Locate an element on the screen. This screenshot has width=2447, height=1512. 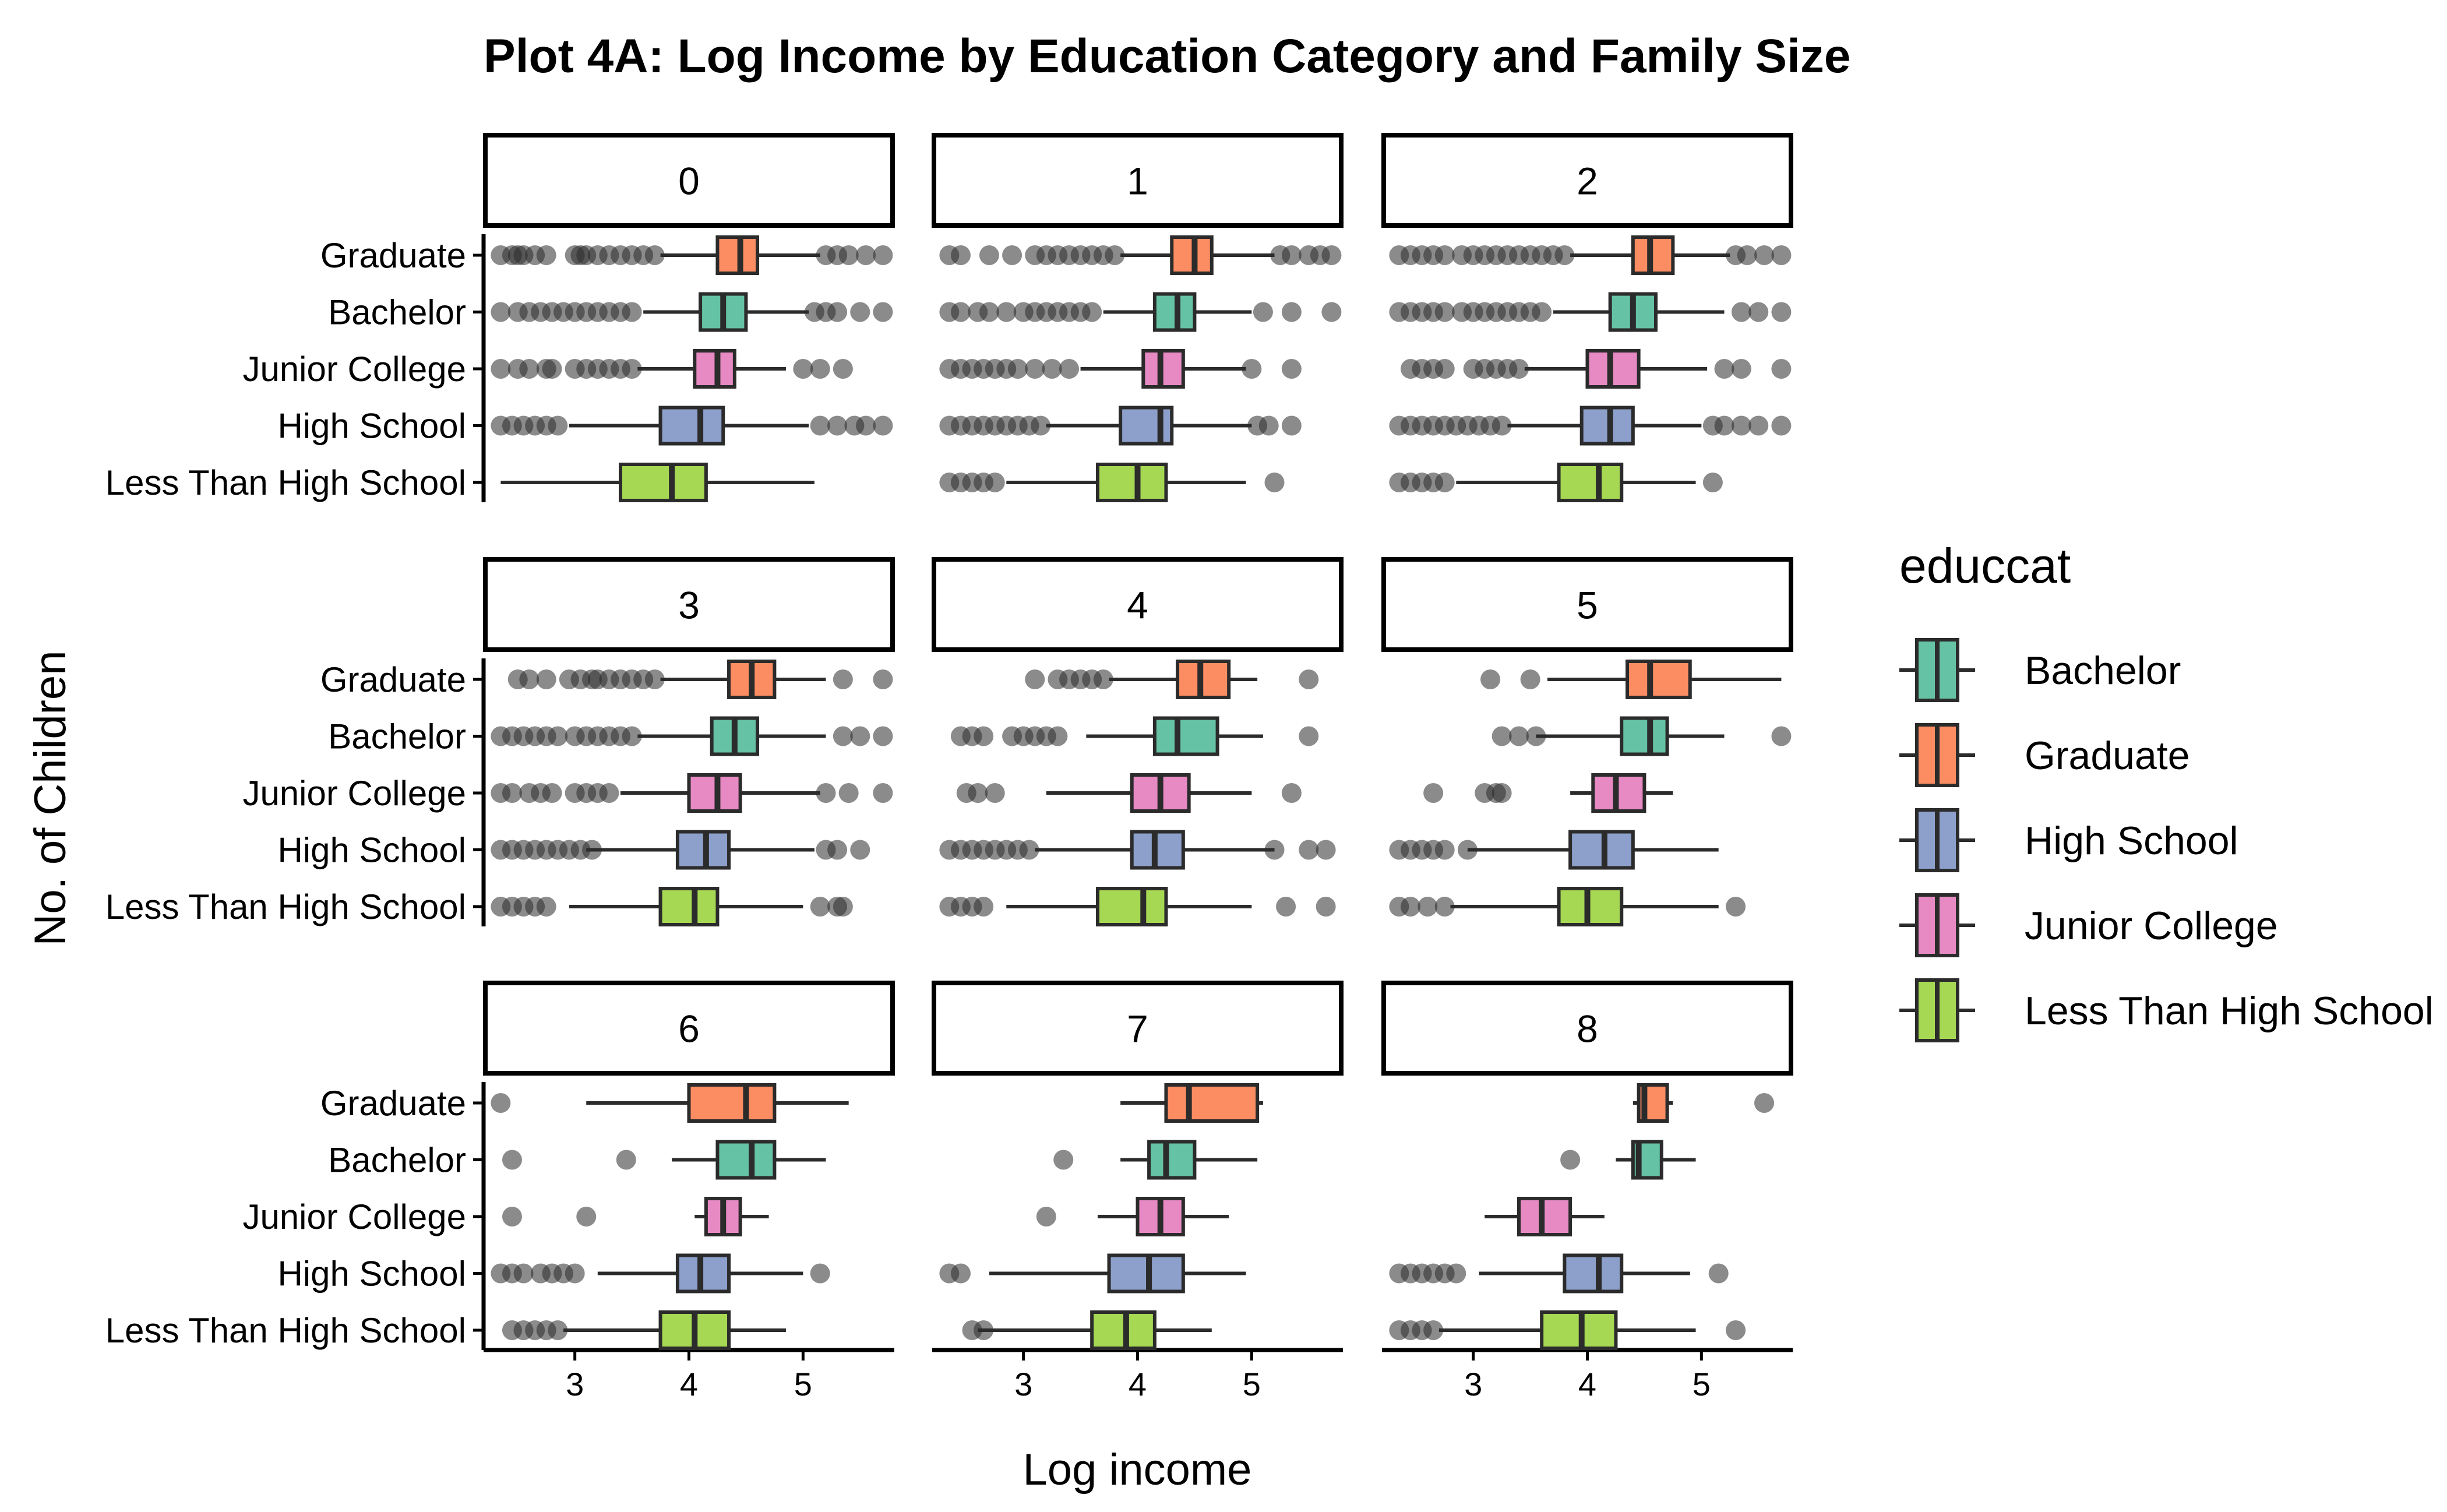
facet-panel: 1 is located at coordinates (1138, 317).